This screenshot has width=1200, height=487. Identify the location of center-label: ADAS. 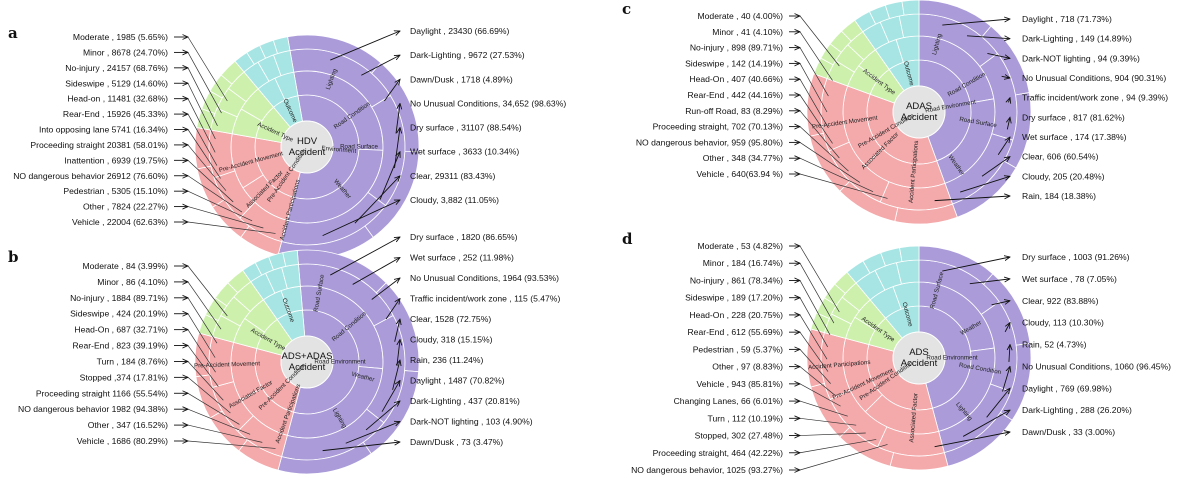
(919, 106).